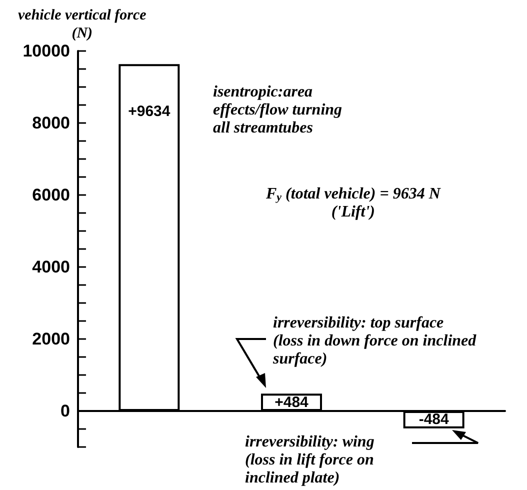 Image resolution: width=527 pixels, height=490 pixels. What do you see at coordinates (292, 402) in the screenshot?
I see `data-label: +484` at bounding box center [292, 402].